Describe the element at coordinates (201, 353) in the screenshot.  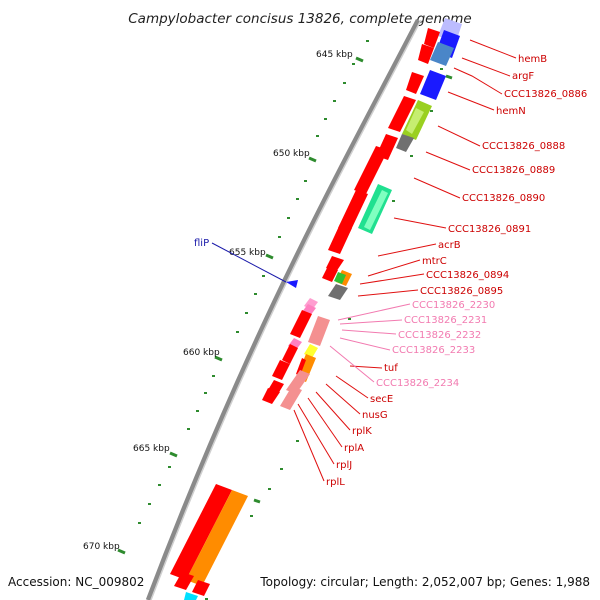
I see `tick-label-660: 660 kbp` at that location.